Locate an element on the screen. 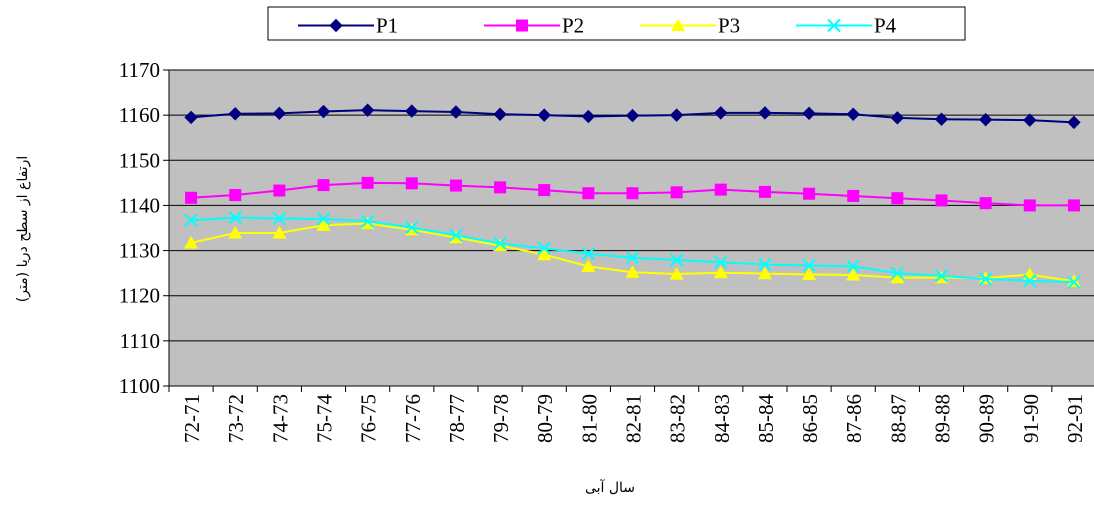  x-tick-label: 79-78 is located at coordinates (501, 418).